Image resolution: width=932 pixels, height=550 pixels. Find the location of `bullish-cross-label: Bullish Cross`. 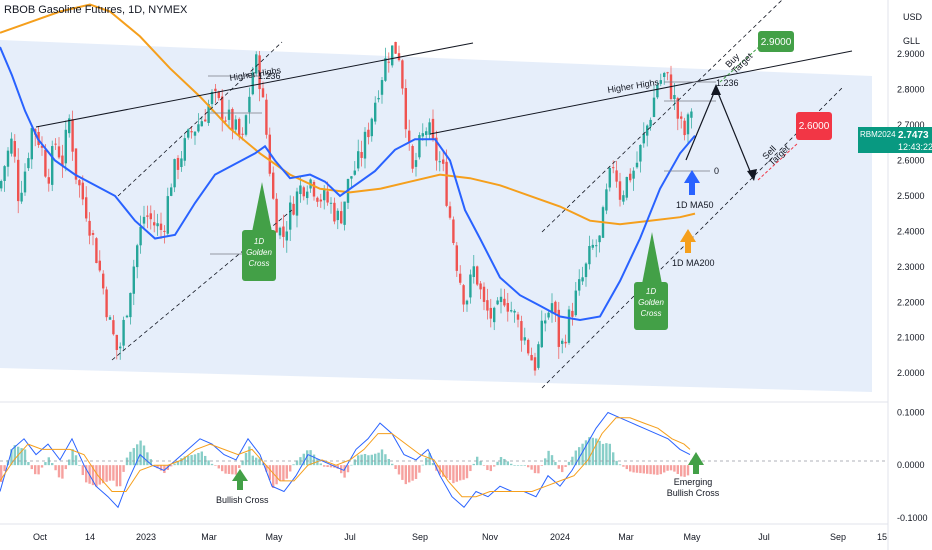

bullish-cross-label: Bullish Cross is located at coordinates (242, 500).